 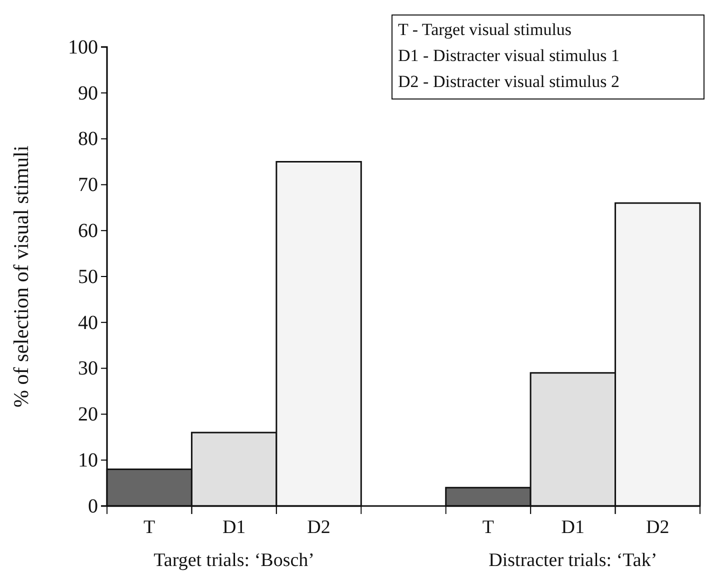 I want to click on y-axis-title: % of selection of visual stimuli, so click(x=21, y=276).